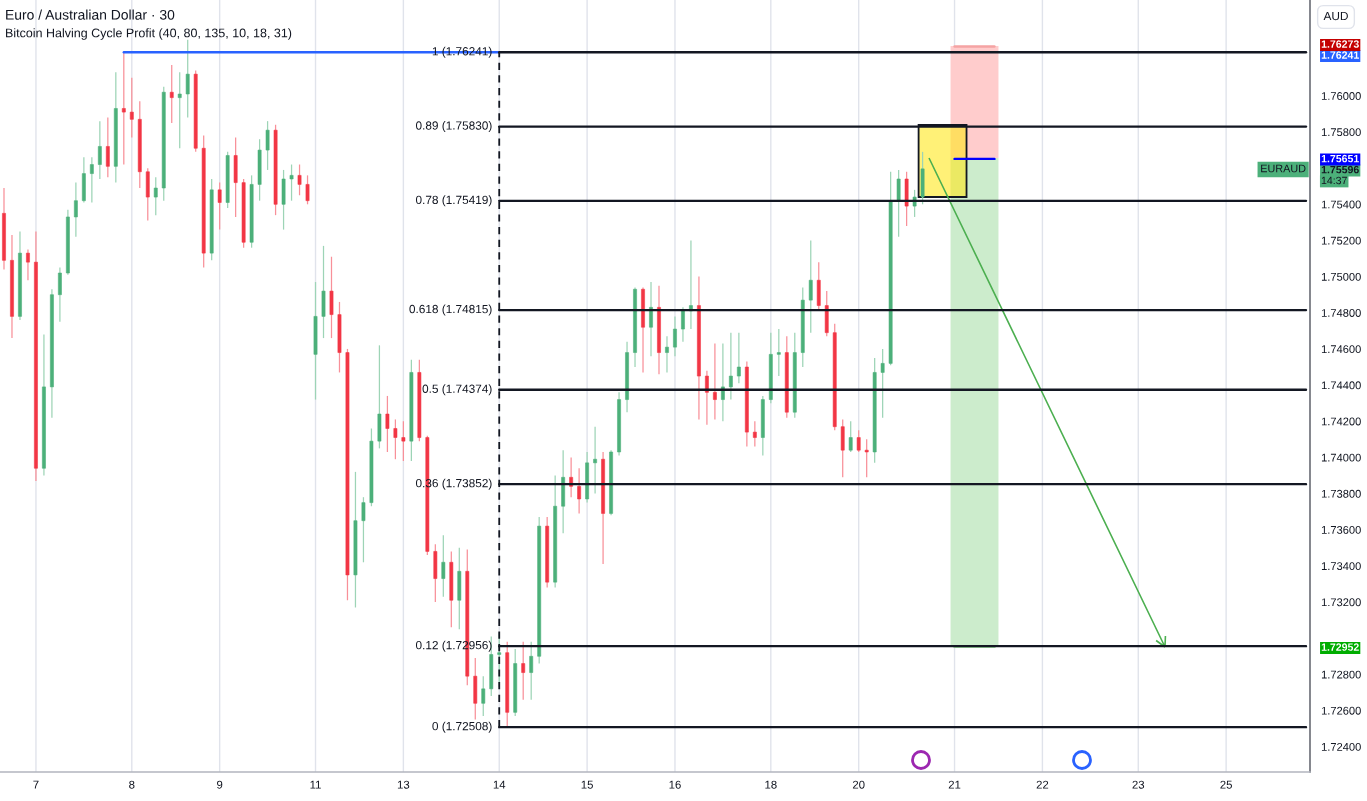 The width and height of the screenshot is (1367, 801). What do you see at coordinates (1340, 44) in the screenshot?
I see `y-tick-label: 1.76273` at bounding box center [1340, 44].